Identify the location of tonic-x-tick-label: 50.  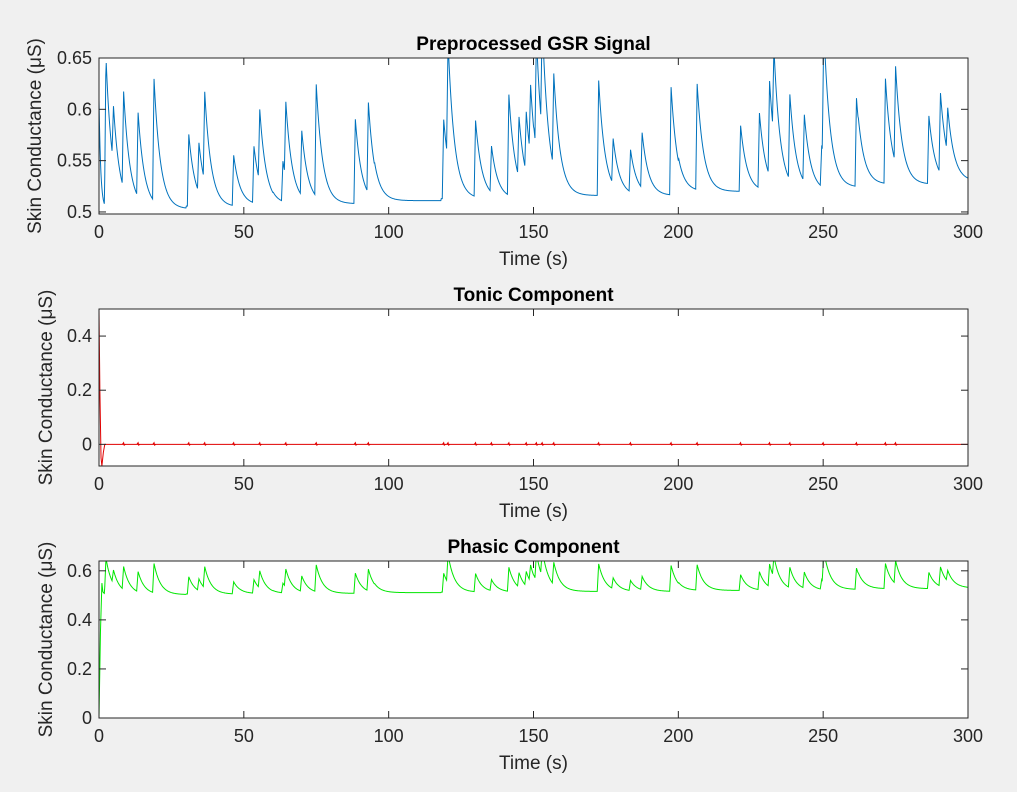
(244, 484).